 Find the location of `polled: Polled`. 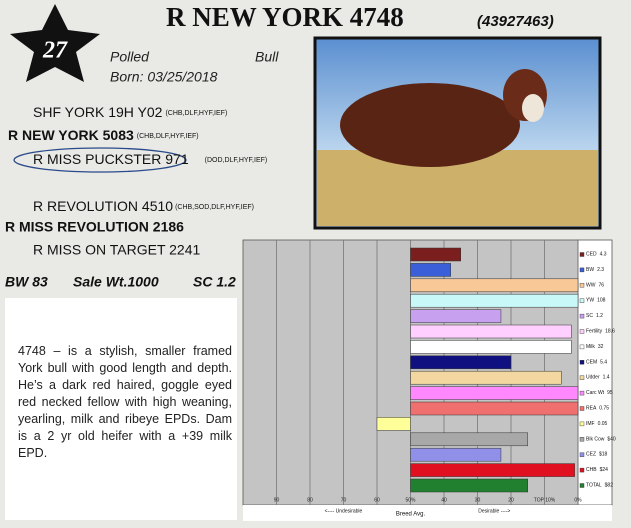

polled: Polled is located at coordinates (130, 57).